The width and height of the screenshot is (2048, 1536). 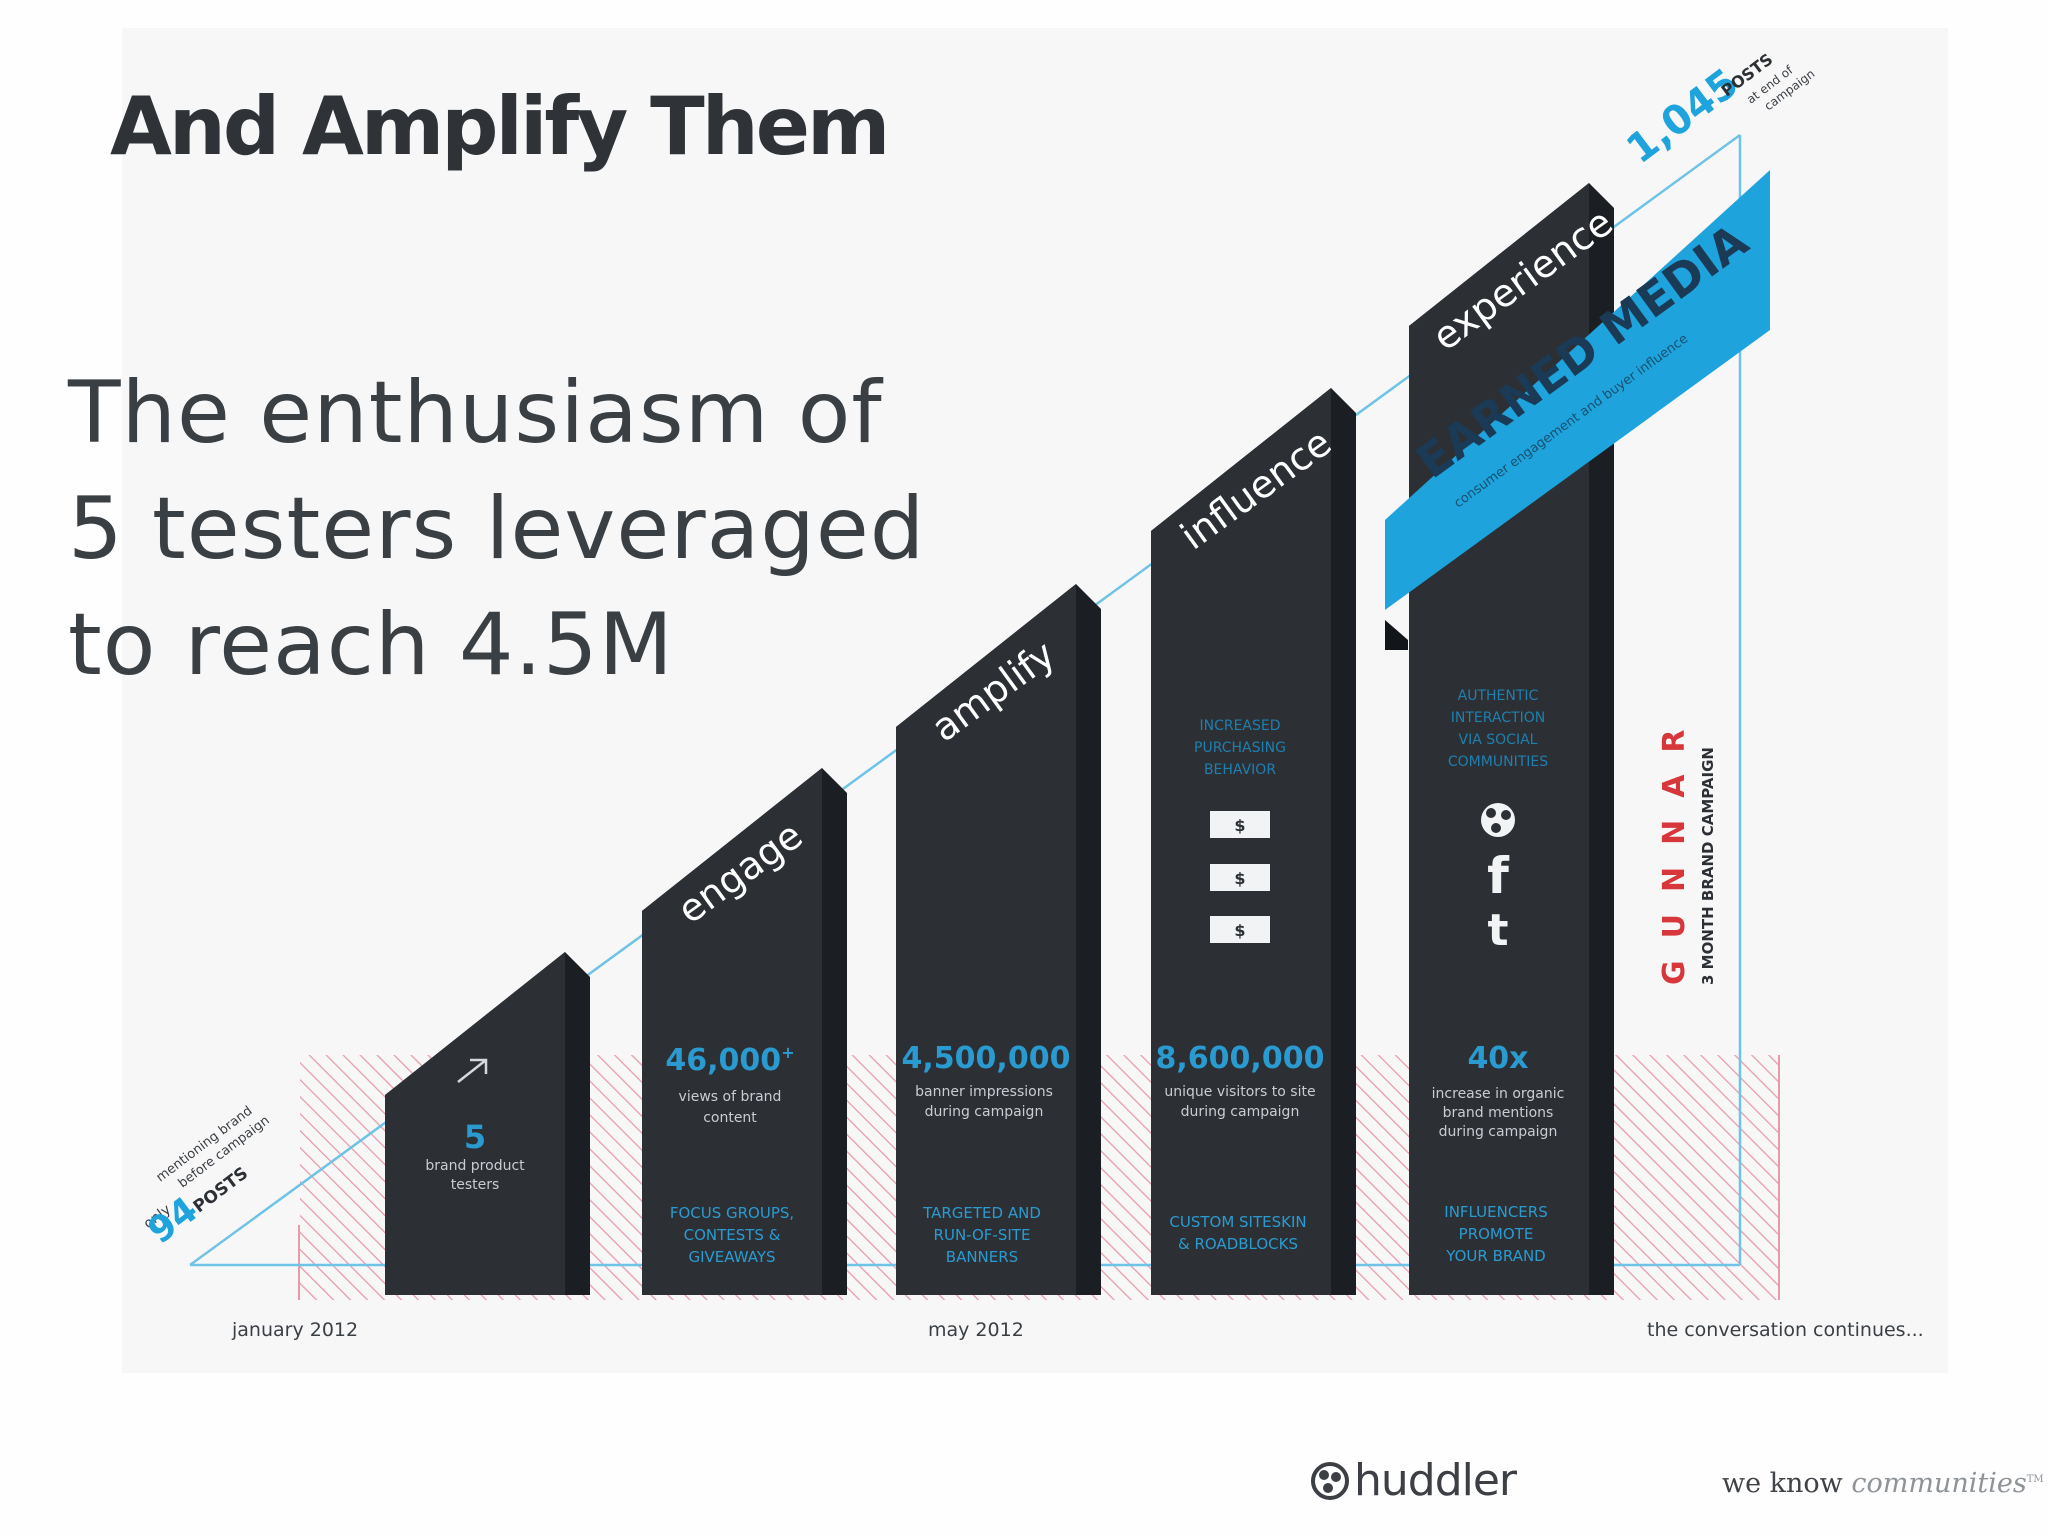 I want to click on huddler-logo: huddler, so click(x=1413, y=1480).